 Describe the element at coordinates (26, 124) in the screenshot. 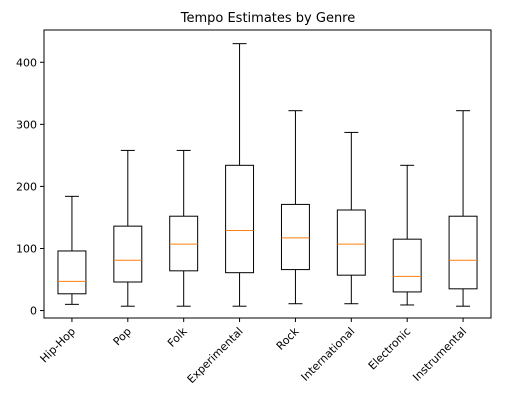

I see `y-tick-label: 300` at that location.